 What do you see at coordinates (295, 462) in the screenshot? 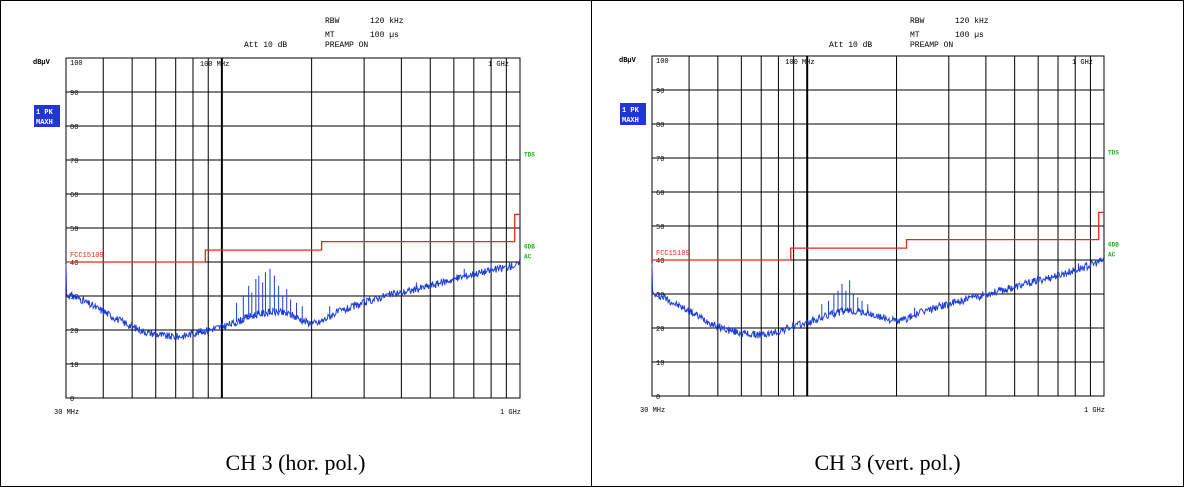
I see `plot-caption-horizontal: CH 3 (hor. pol.)` at bounding box center [295, 462].